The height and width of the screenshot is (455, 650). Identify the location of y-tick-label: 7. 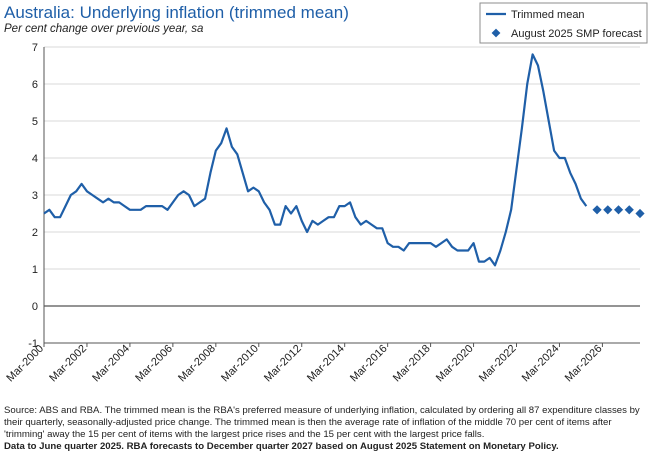
(35, 48).